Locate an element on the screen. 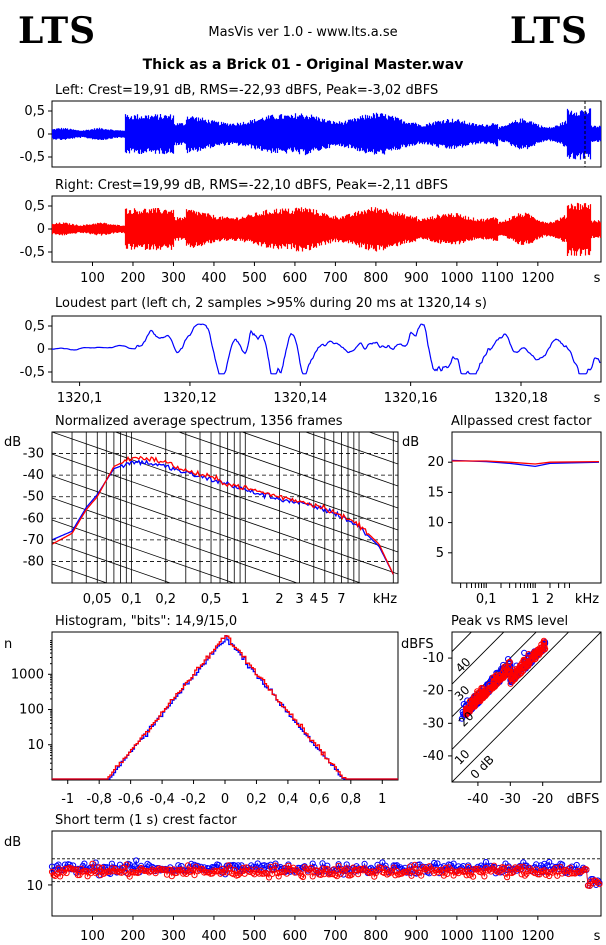 The image size is (606, 945). diagonal-label: 40 is located at coordinates (463, 665).